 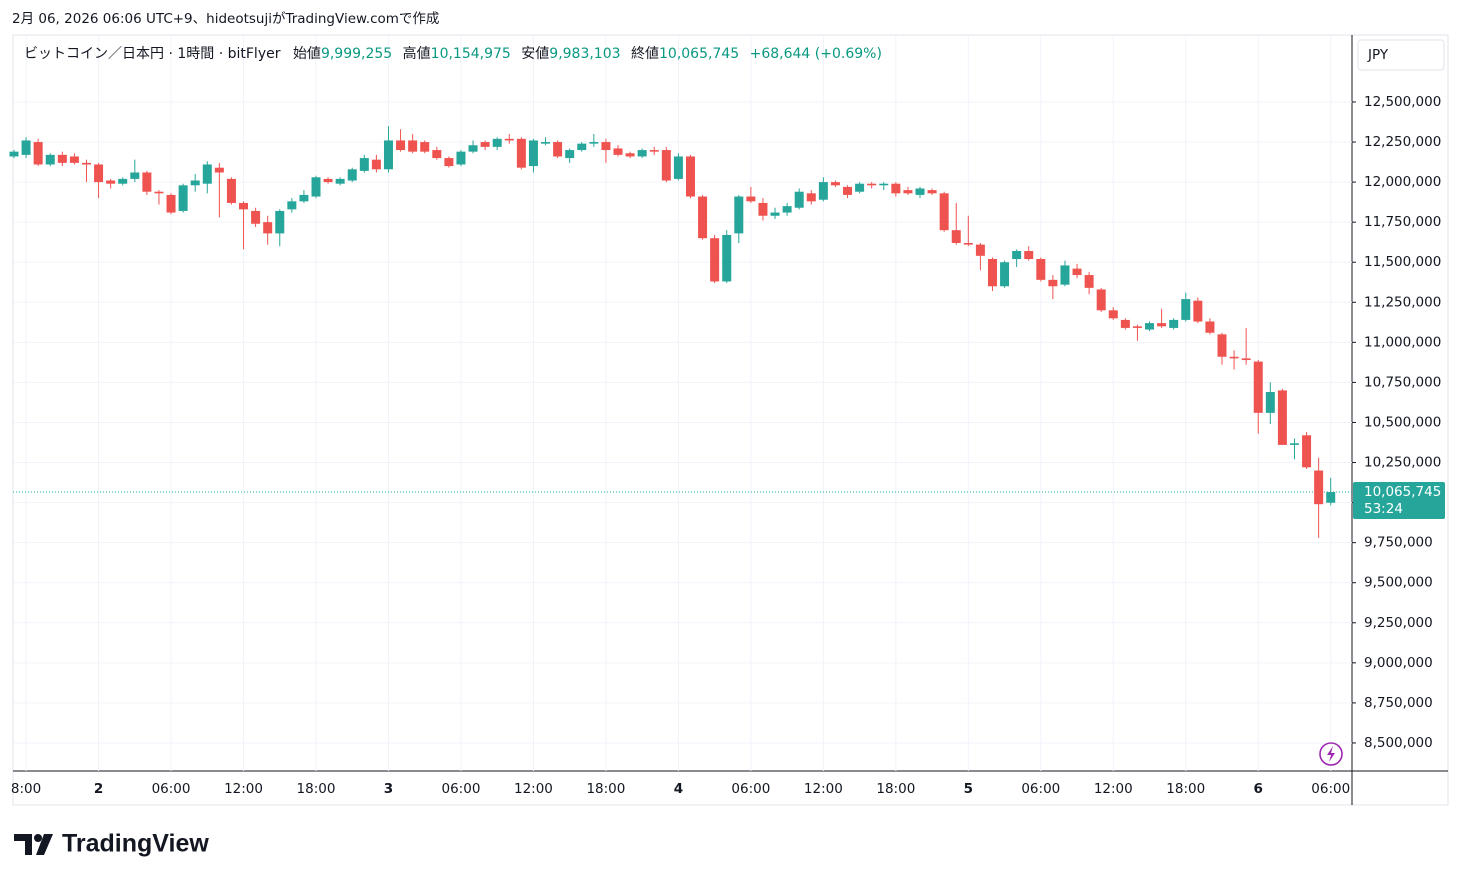 What do you see at coordinates (135, 844) in the screenshot?
I see `logo-text: TradingView` at bounding box center [135, 844].